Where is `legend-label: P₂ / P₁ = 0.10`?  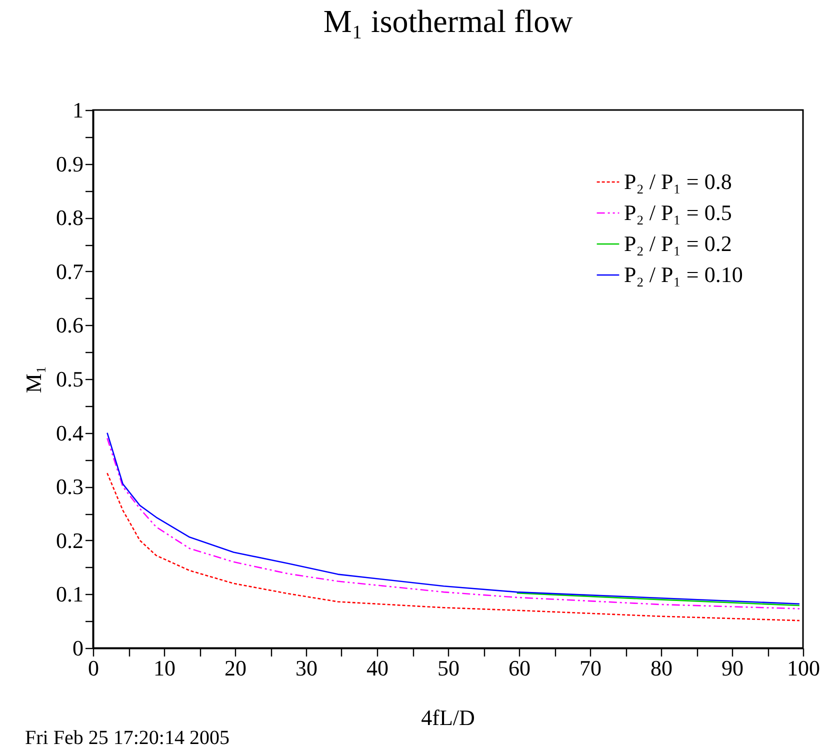 legend-label: P₂ / P₁ = 0.10 is located at coordinates (683, 274).